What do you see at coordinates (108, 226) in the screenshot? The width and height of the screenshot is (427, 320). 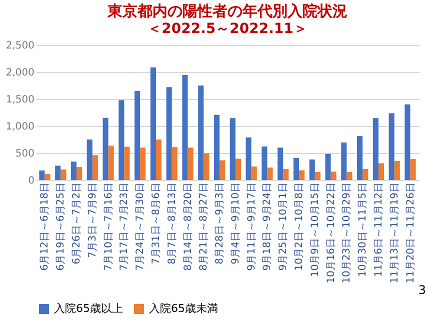 I see `x-tick-label: 7月10日～7月16日` at bounding box center [108, 226].